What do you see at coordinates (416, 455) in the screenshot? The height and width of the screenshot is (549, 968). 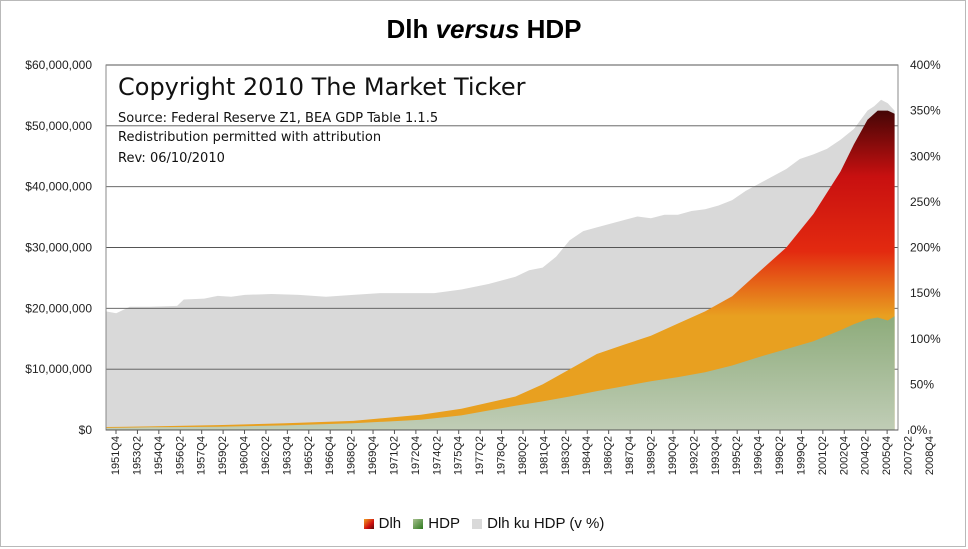 I see `x-tick-label: 1972Q4` at bounding box center [416, 455].